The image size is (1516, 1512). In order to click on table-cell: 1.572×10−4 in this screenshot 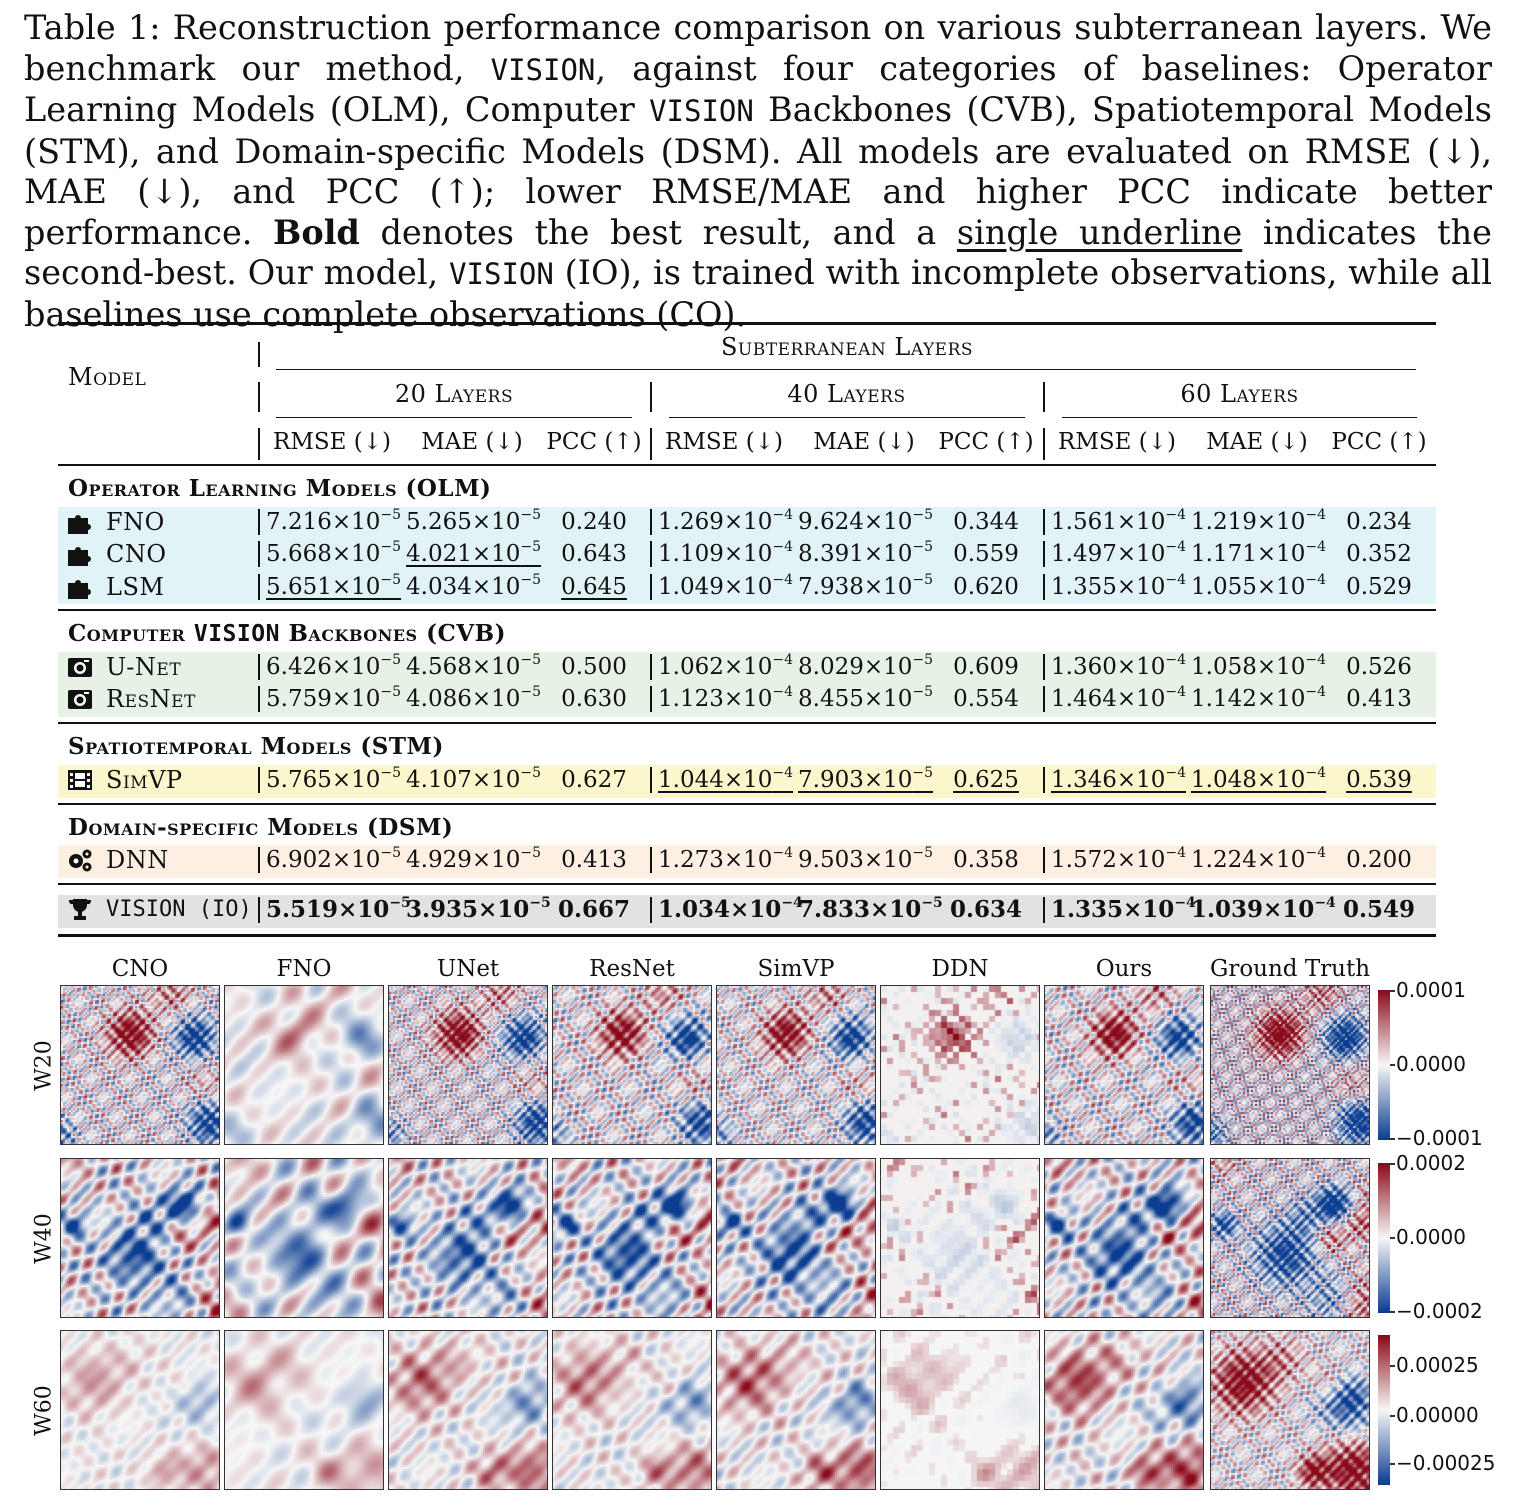, I will do `click(1119, 859)`.